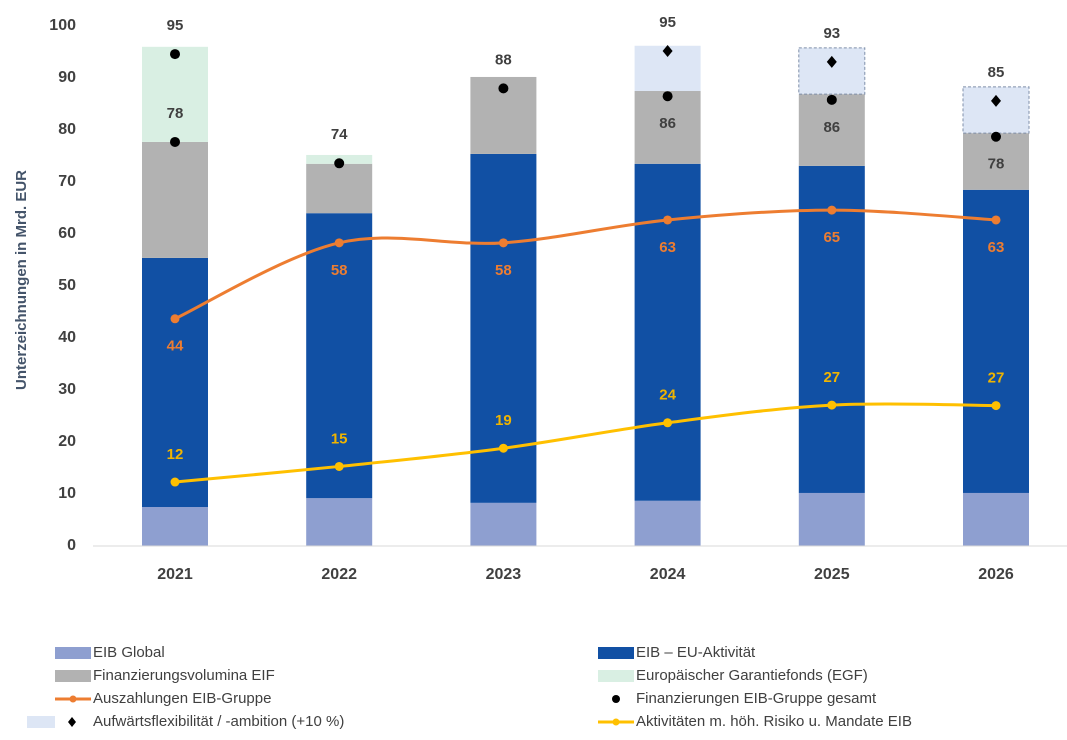 Image resolution: width=1067 pixels, height=740 pixels. Describe the element at coordinates (218, 721) in the screenshot. I see `legend-label: Aufwärtsflexibilität / -ambition (+10 %)` at that location.